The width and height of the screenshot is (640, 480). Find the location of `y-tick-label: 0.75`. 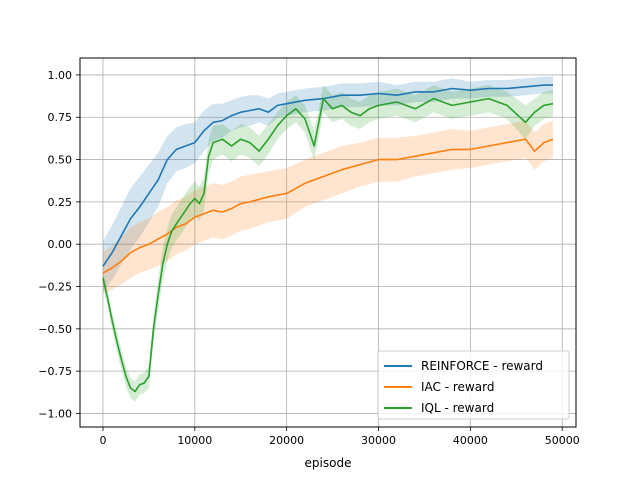

y-tick-label: 0.75 is located at coordinates (60, 117).